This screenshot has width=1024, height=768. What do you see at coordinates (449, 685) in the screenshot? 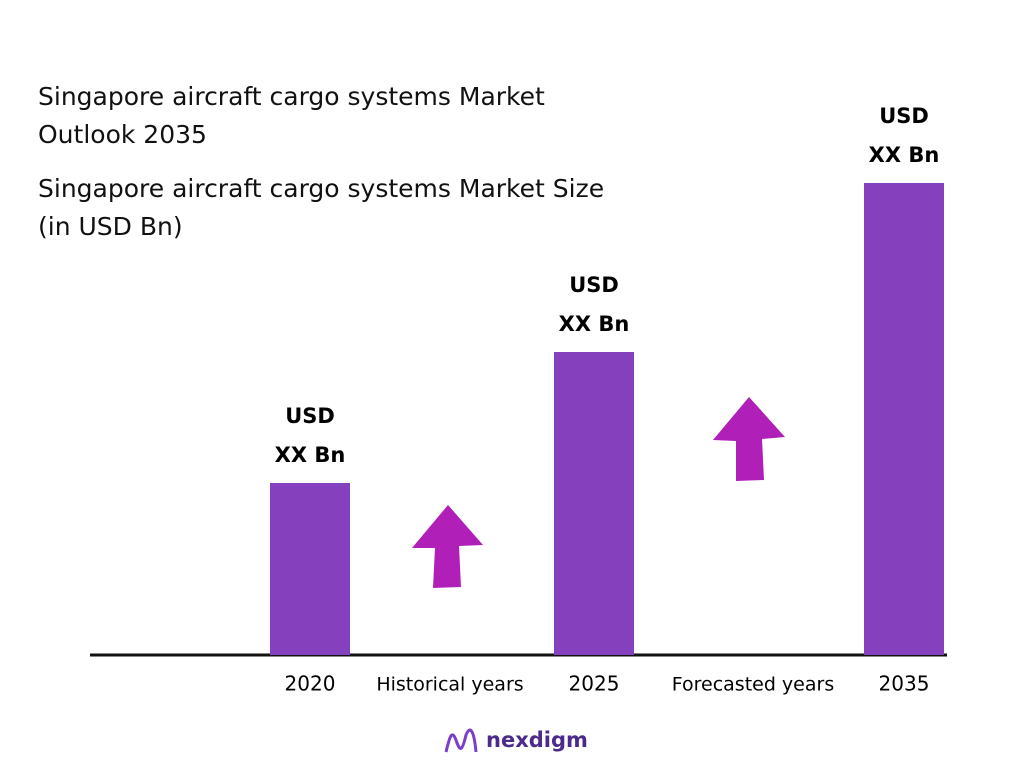
I see `period-label: Historical years` at bounding box center [449, 685].